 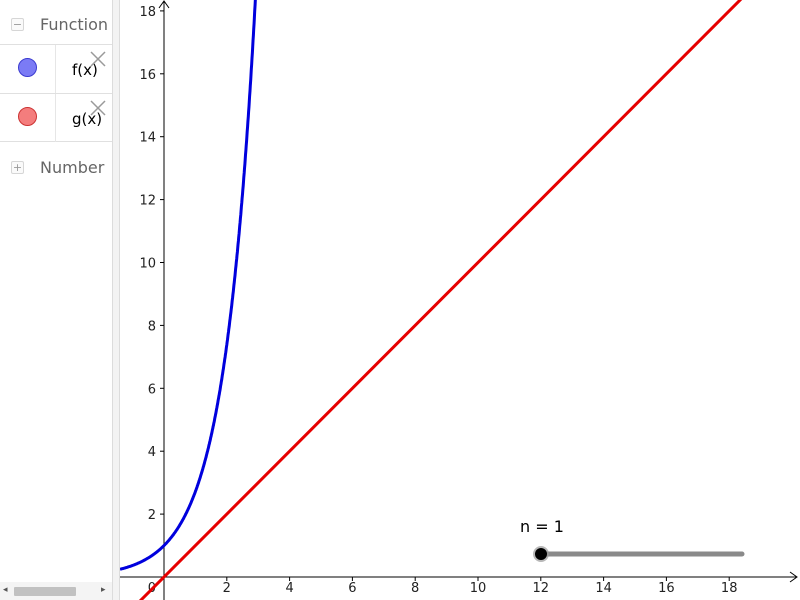 What do you see at coordinates (17, 167) in the screenshot?
I see `expand-icon: +` at bounding box center [17, 167].